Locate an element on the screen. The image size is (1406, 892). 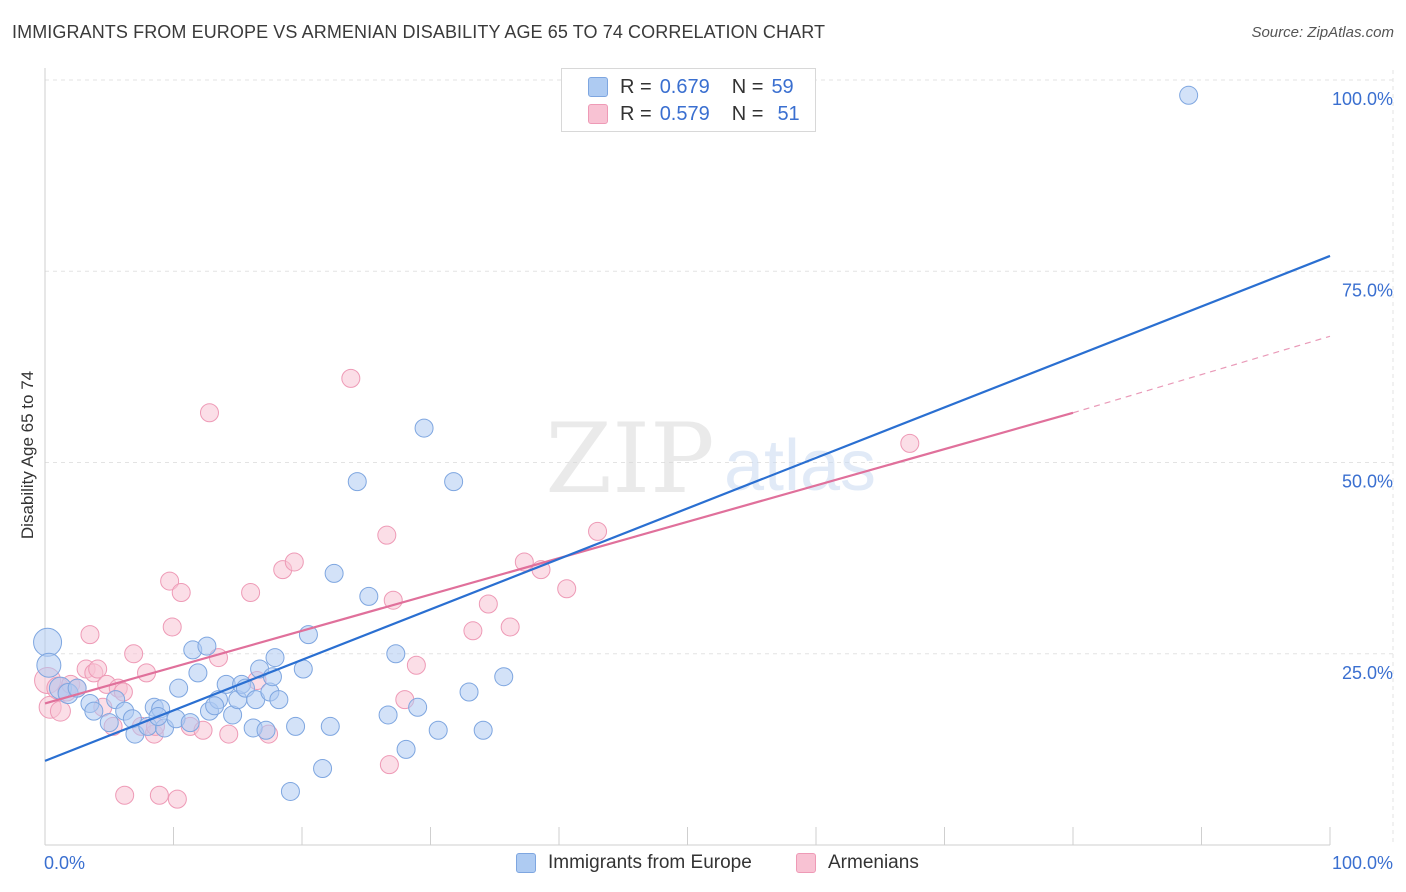
bottom-legend-label: Armenians is located at coordinates (873, 862).